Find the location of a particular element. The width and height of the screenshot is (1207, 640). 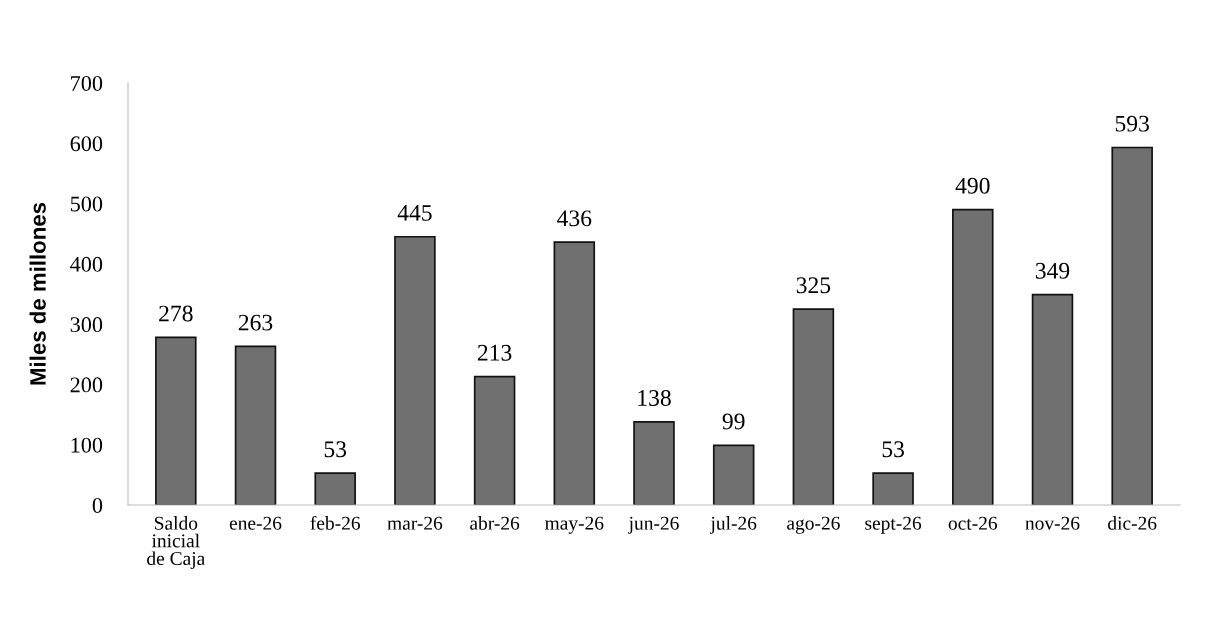

x-tick-label: abr-26 is located at coordinates (495, 523).